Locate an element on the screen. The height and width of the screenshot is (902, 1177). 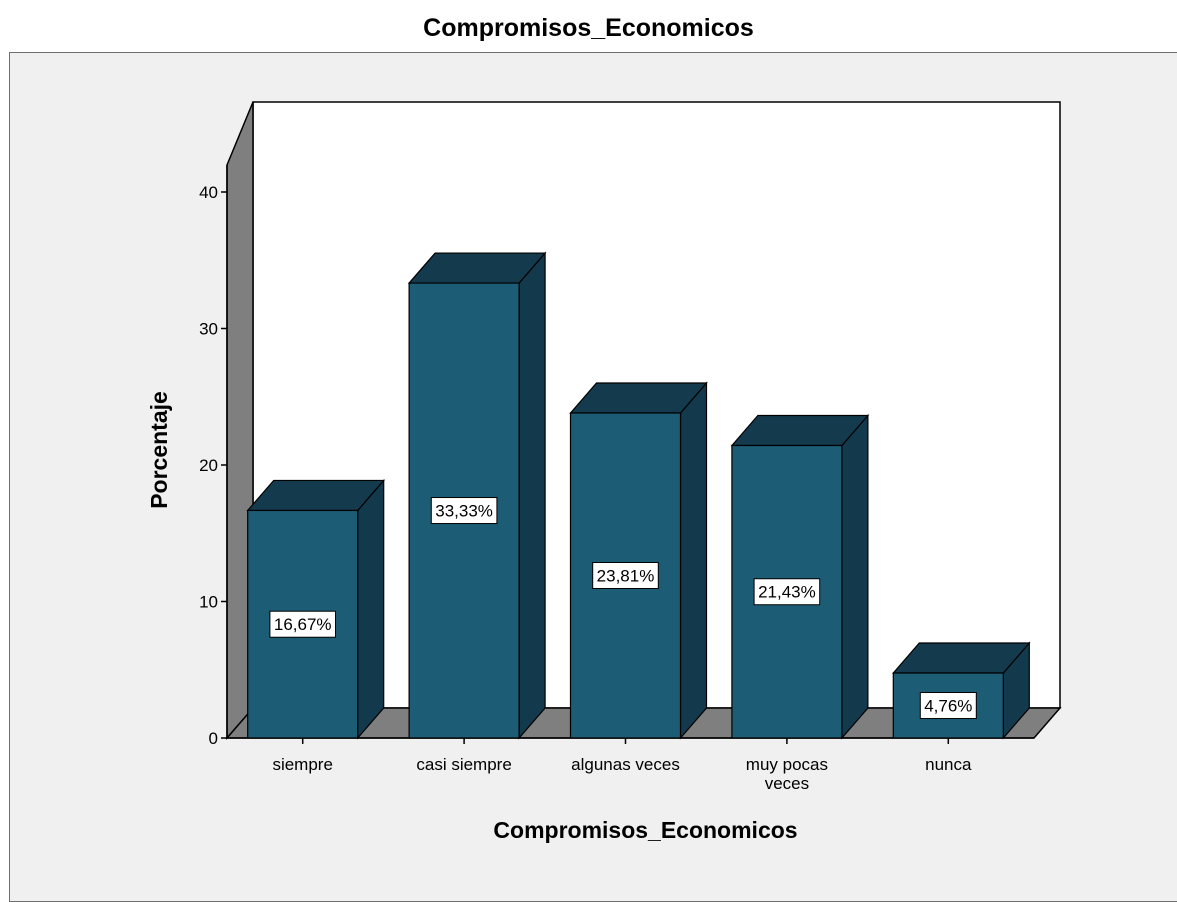
x-tick-label: nunca is located at coordinates (948, 764).